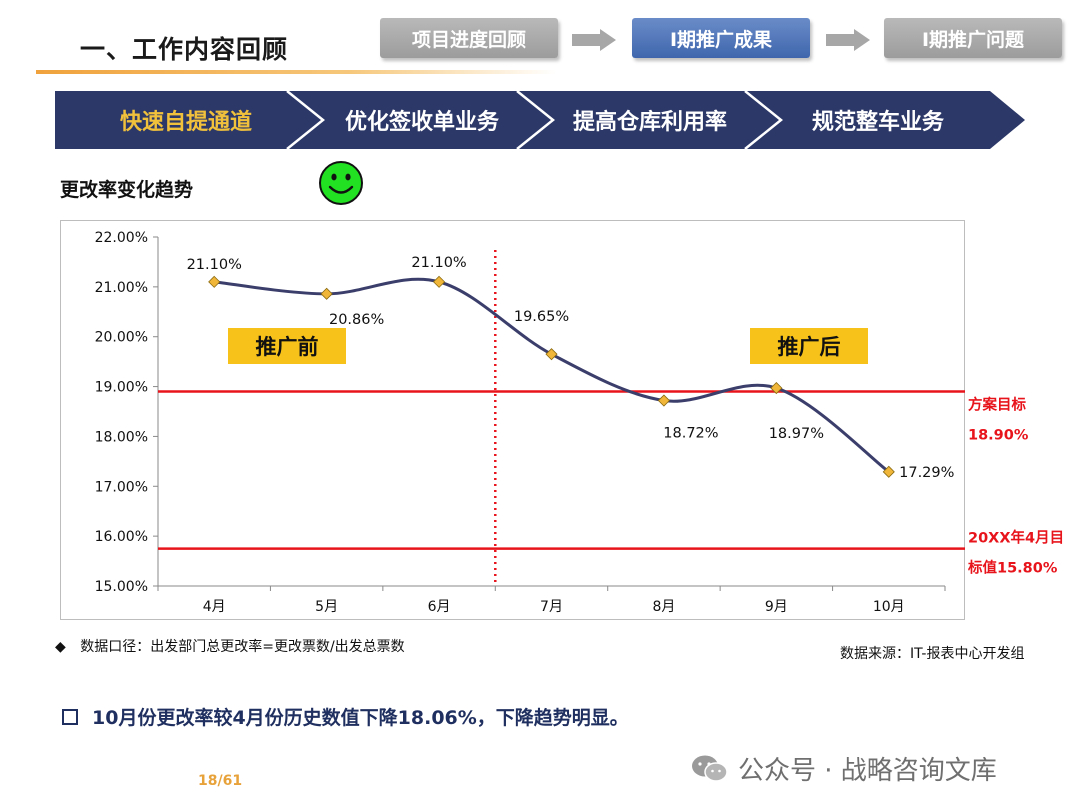 This screenshot has height=810, width=1080. I want to click on ribbon-item-warehouse-utilization: 提高仓库利用率, so click(650, 122).